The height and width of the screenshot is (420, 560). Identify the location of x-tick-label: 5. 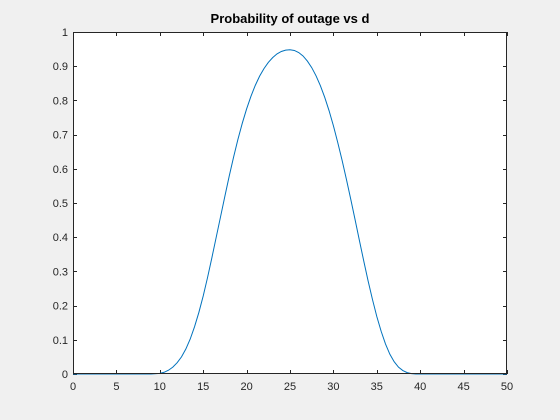
(116, 387).